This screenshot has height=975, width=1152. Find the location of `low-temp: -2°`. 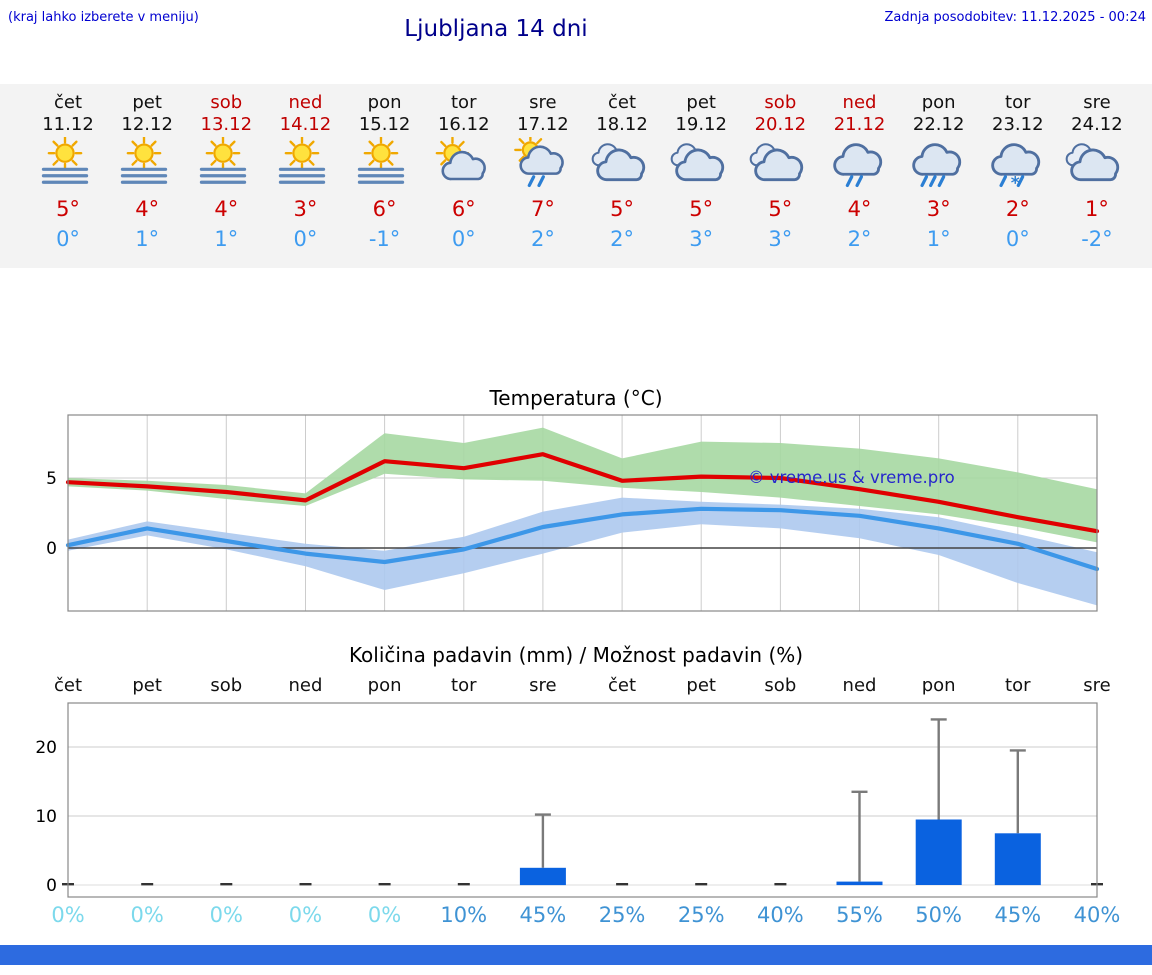

low-temp: -2° is located at coordinates (1097, 239).